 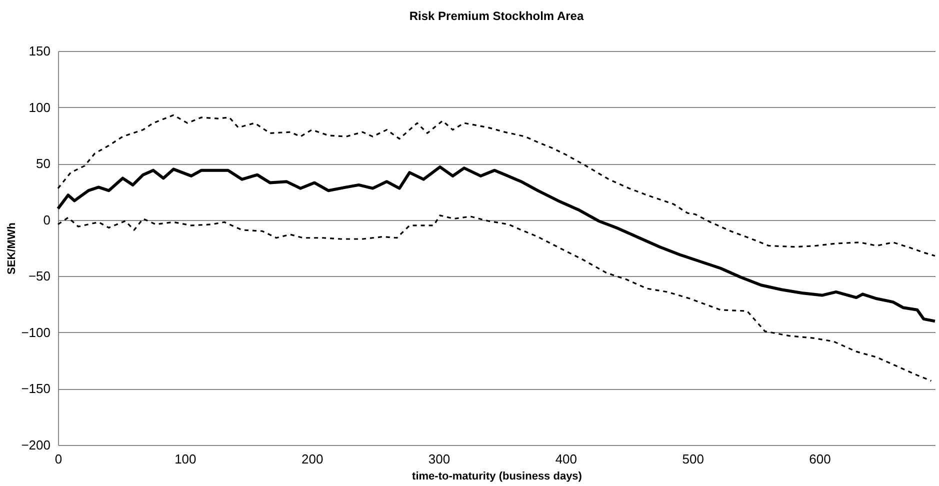 I want to click on x-tick-label: 500, so click(x=693, y=459).